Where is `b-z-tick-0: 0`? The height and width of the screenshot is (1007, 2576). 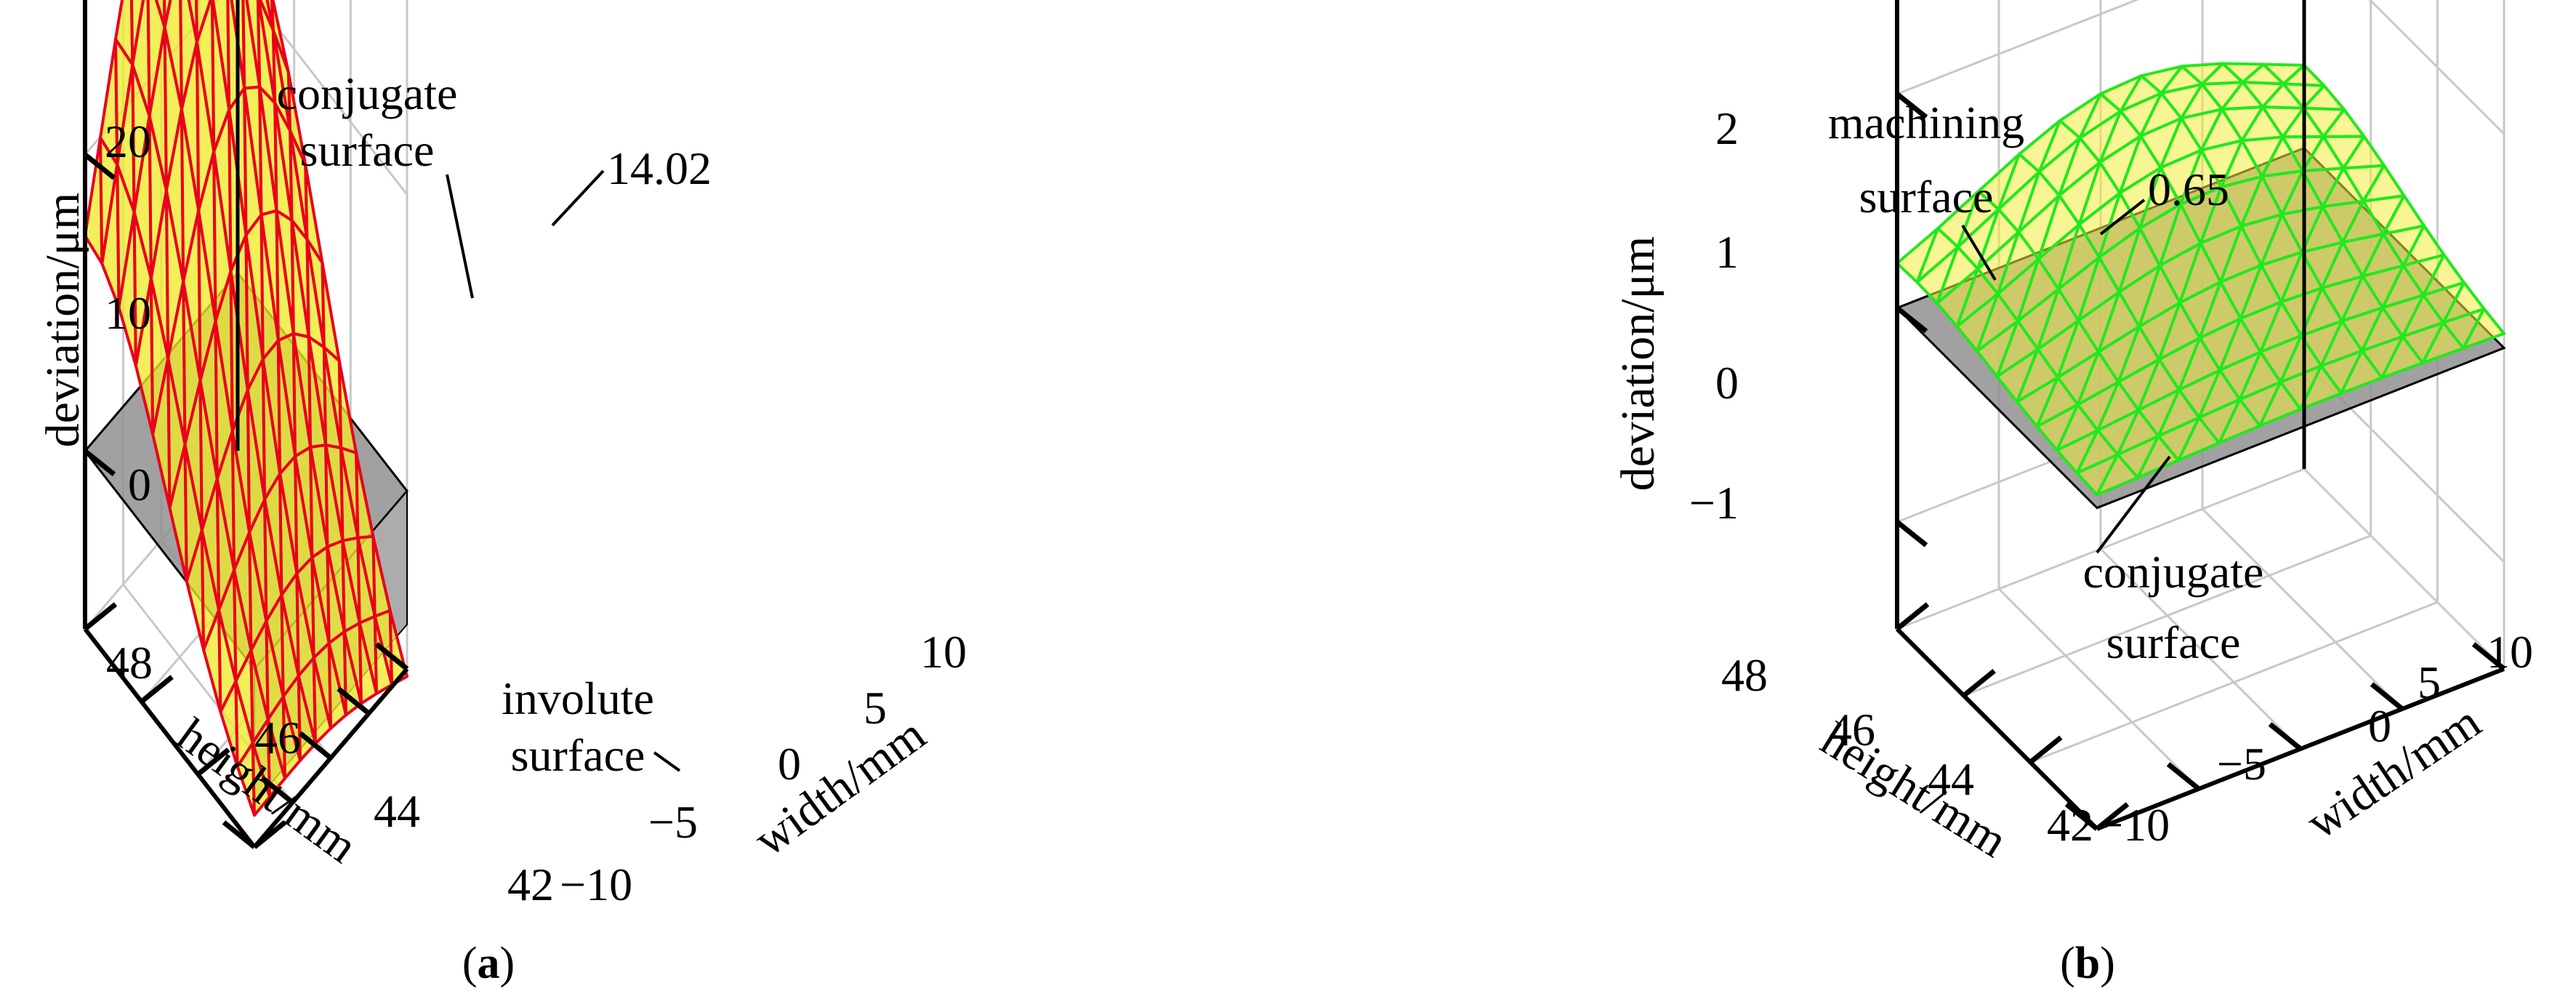 b-z-tick-0: 0 is located at coordinates (1727, 383).